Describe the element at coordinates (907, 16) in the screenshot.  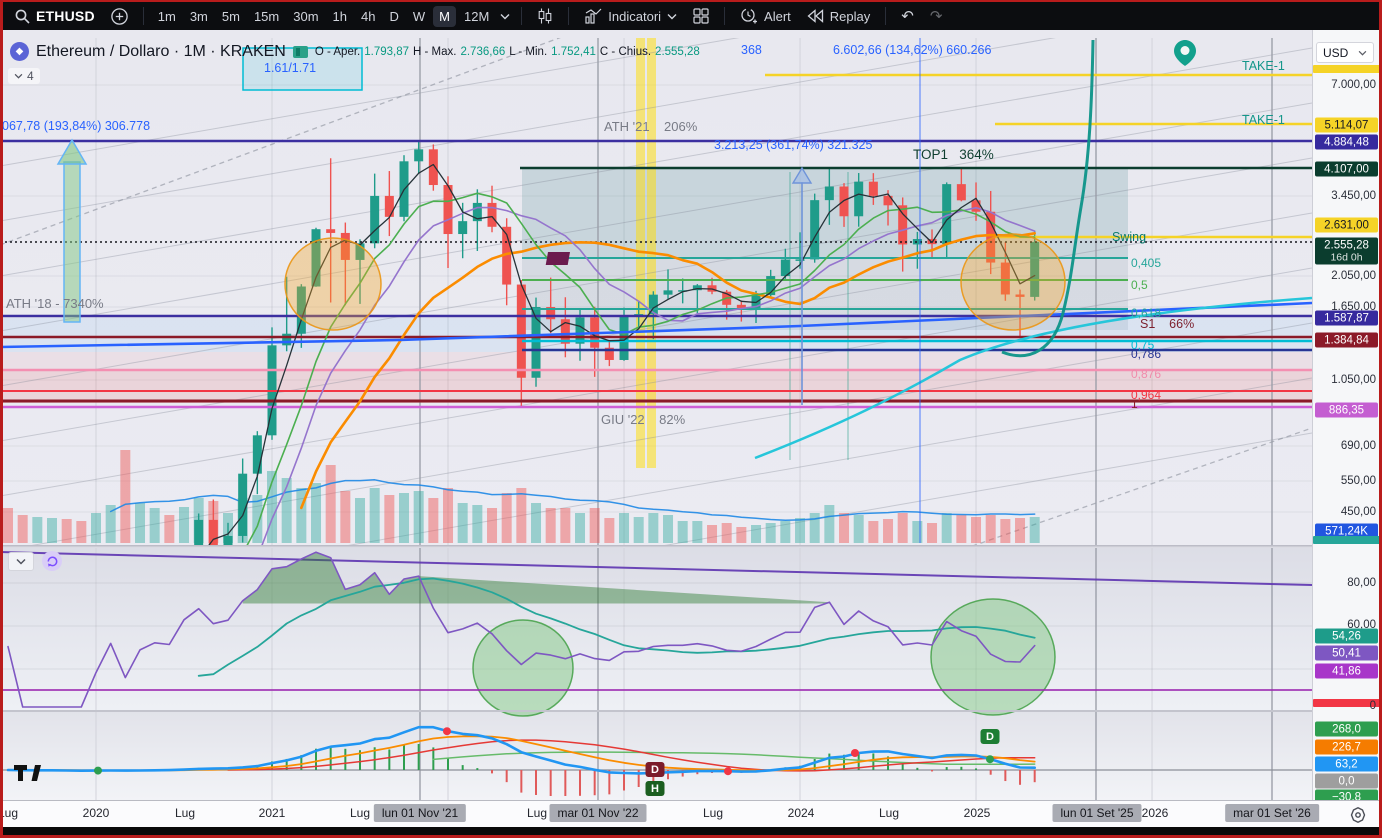
I see `undo-button: ↶` at that location.